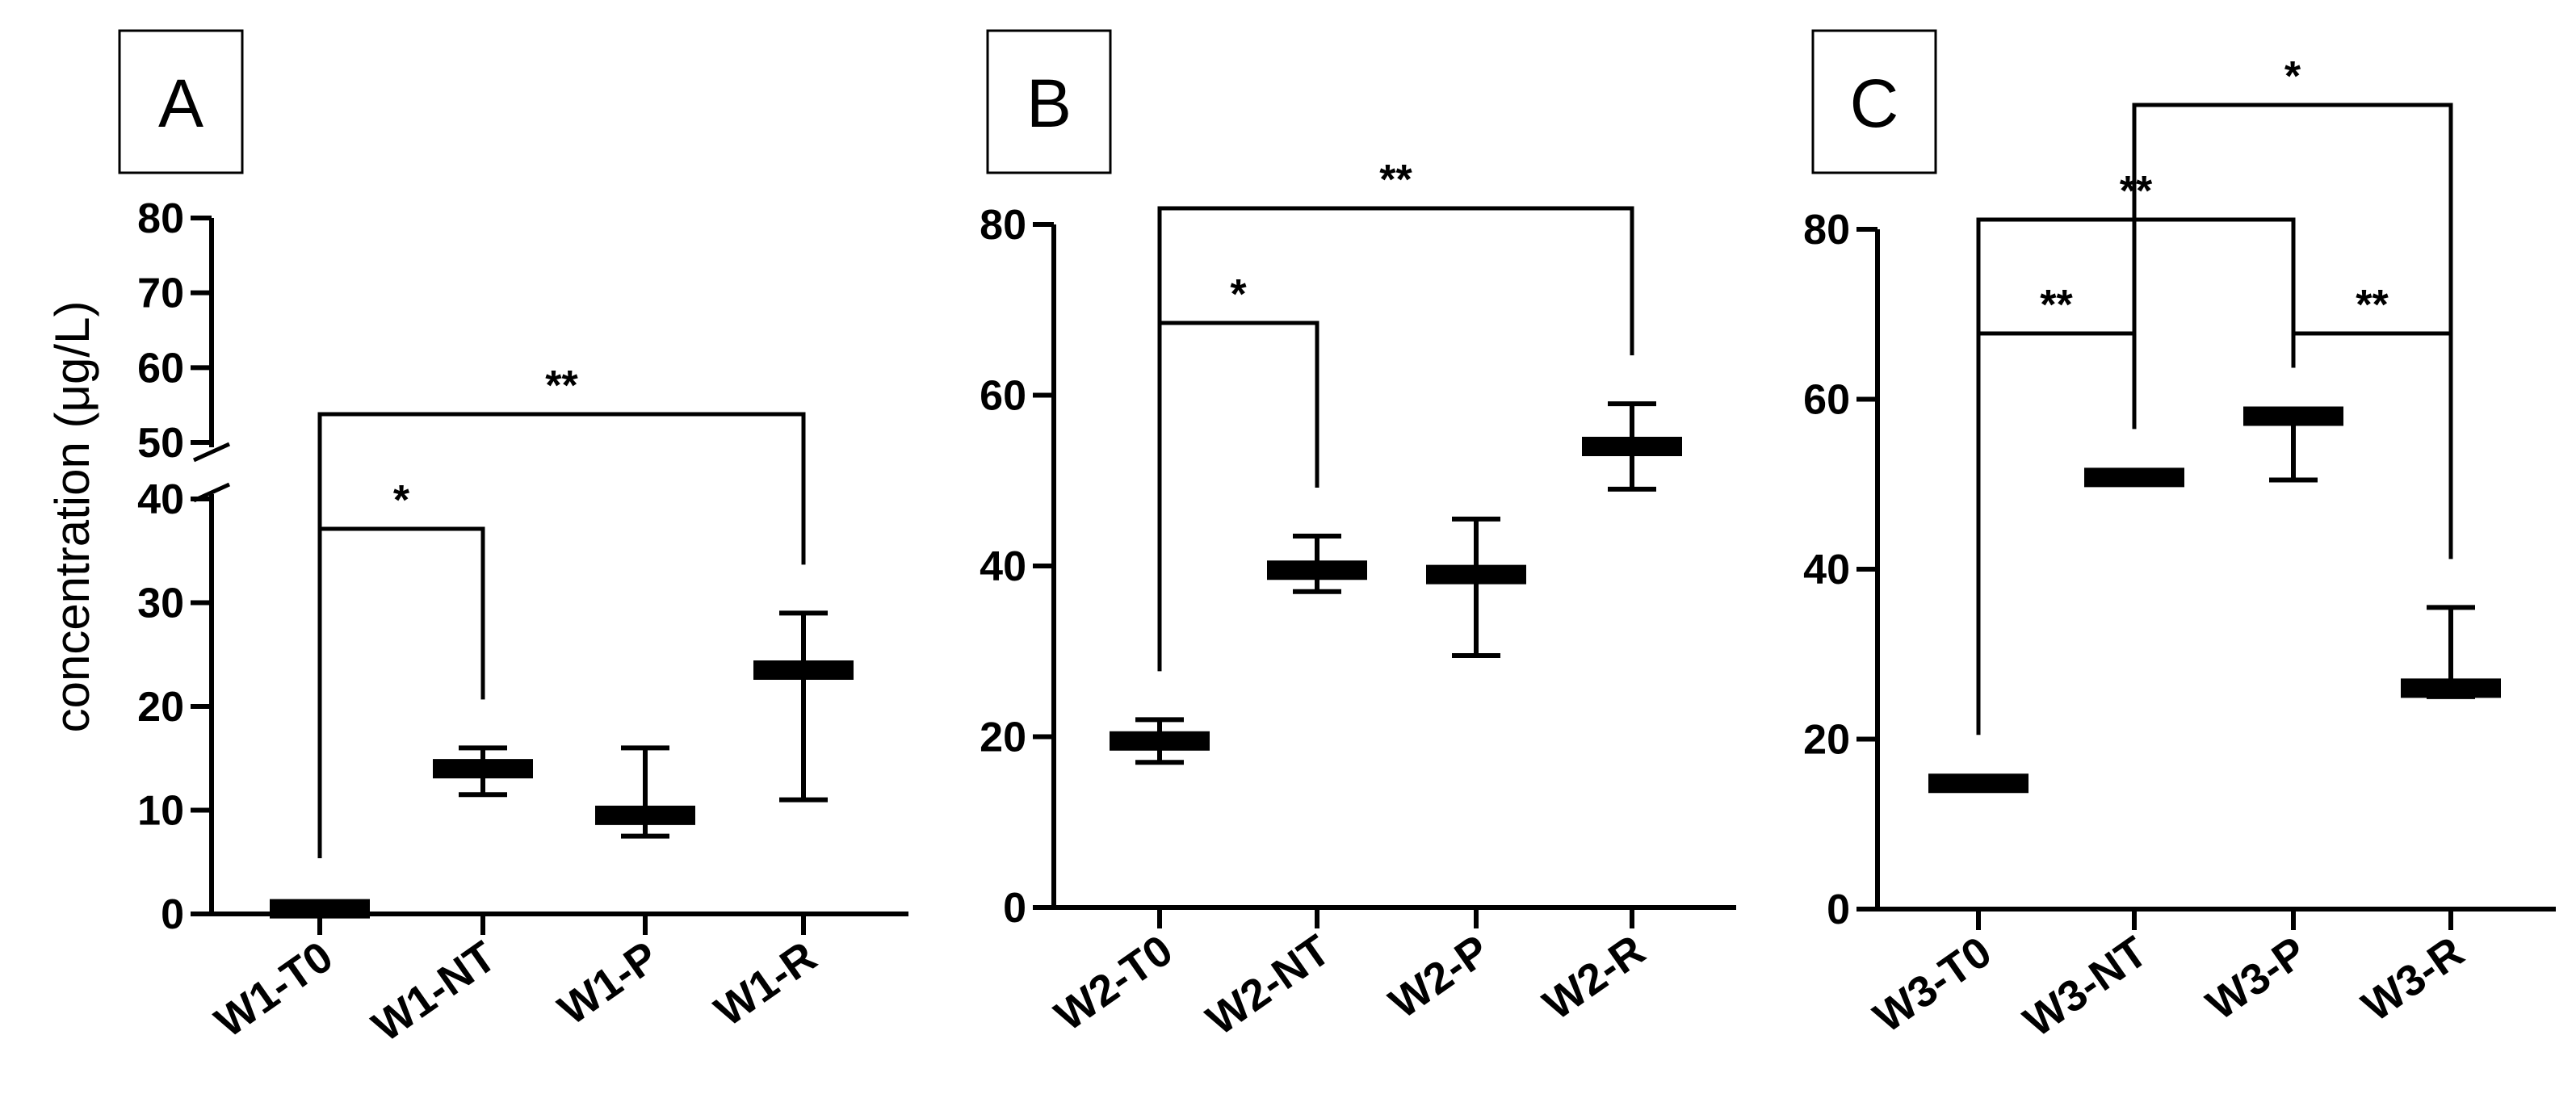  What do you see at coordinates (765, 984) in the screenshot?
I see `x-tick-label: W1-R` at bounding box center [765, 984].